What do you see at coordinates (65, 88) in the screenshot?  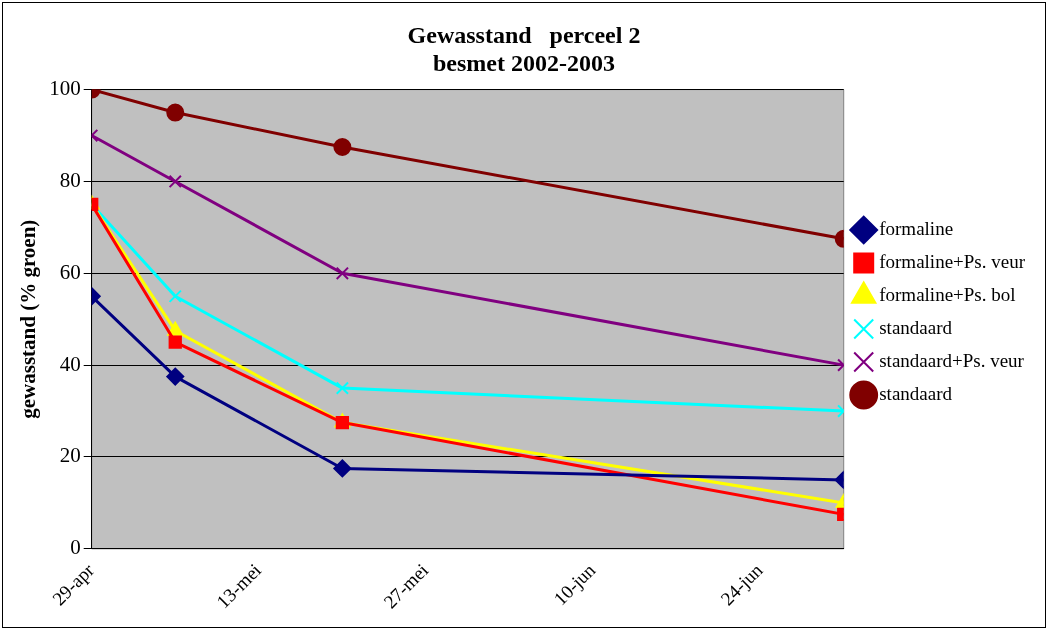 I see `y-tick-label: 100` at bounding box center [65, 88].